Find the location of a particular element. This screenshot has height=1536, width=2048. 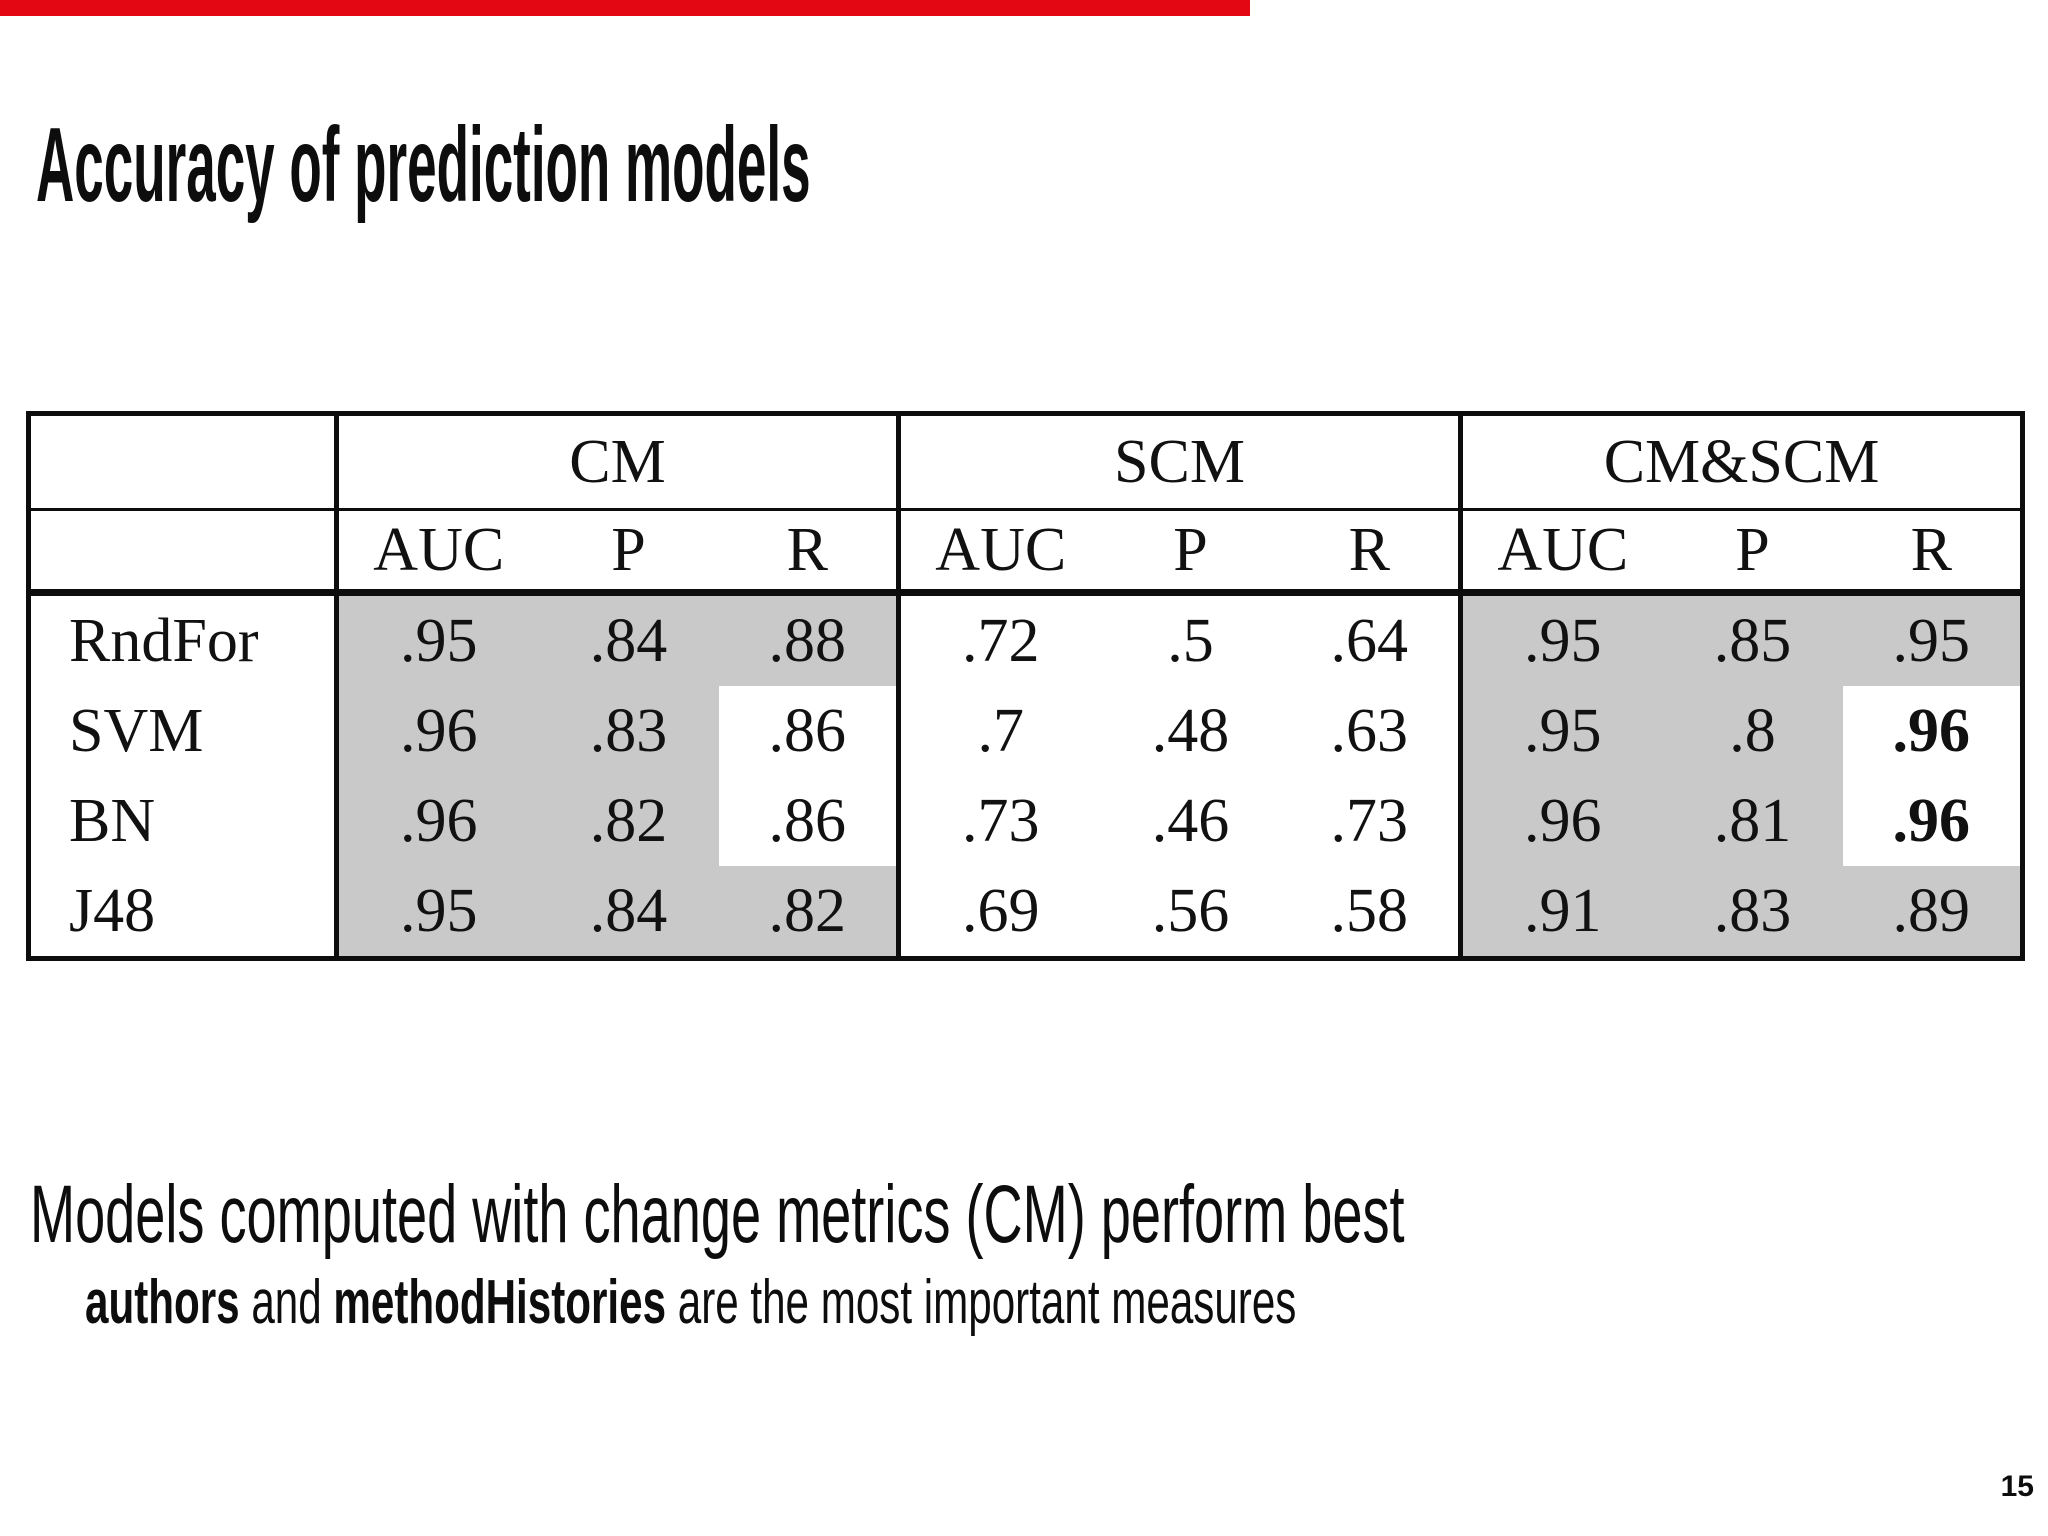

value-cell: .89 is located at coordinates (1932, 912).